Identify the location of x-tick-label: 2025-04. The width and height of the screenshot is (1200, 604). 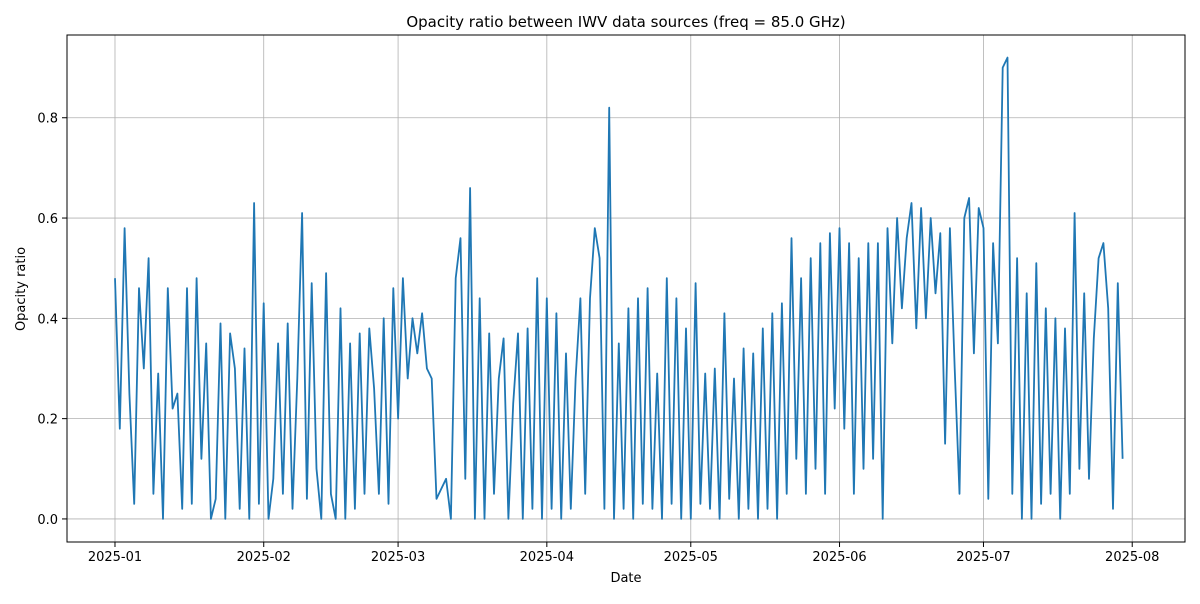
(547, 557).